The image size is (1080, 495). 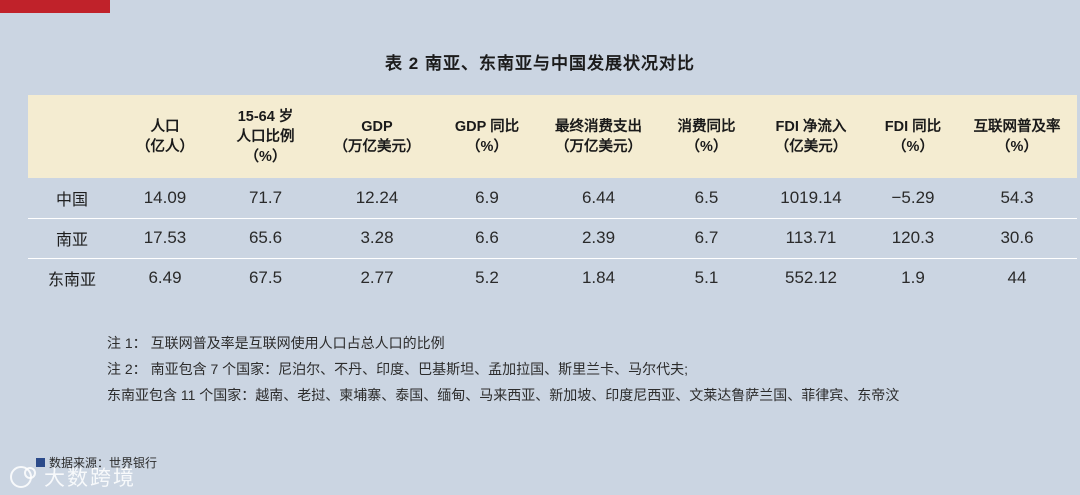 What do you see at coordinates (40, 462) in the screenshot?
I see `source-square-icon` at bounding box center [40, 462].